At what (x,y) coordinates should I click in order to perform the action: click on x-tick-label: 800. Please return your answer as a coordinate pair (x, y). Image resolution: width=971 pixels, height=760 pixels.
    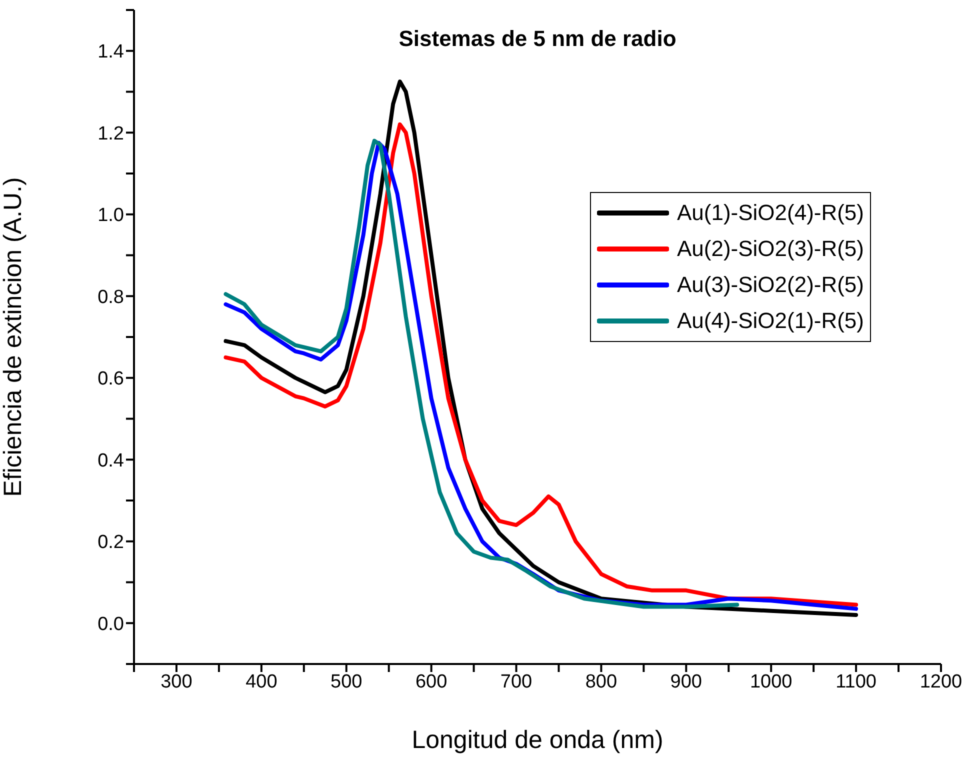
    Looking at the image, I should click on (601, 681).